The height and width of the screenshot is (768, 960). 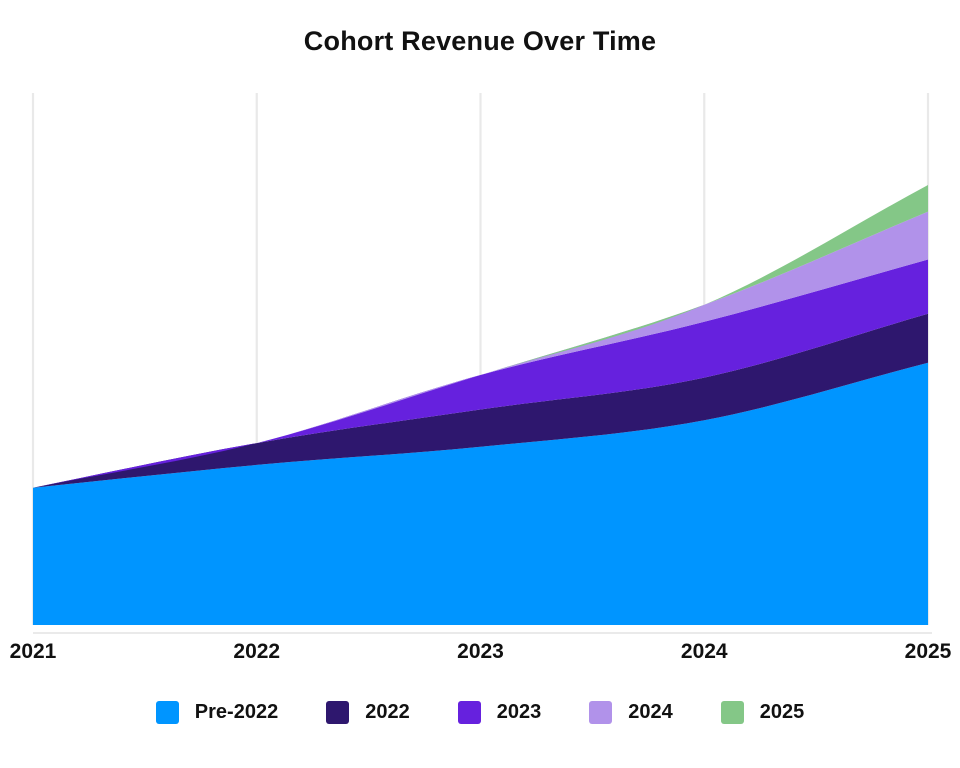 What do you see at coordinates (519, 712) in the screenshot?
I see `legend-label: 2023` at bounding box center [519, 712].